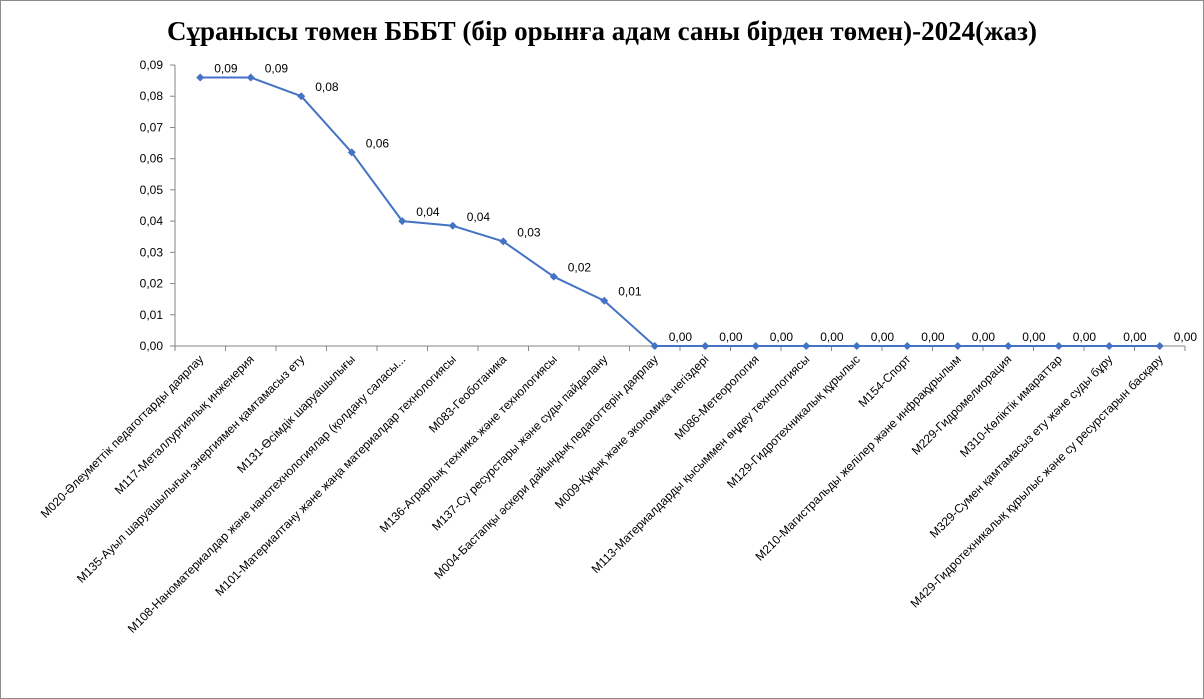  What do you see at coordinates (717, 397) in the screenshot?
I see `x-tick-label: M086-Метеорология` at bounding box center [717, 397].